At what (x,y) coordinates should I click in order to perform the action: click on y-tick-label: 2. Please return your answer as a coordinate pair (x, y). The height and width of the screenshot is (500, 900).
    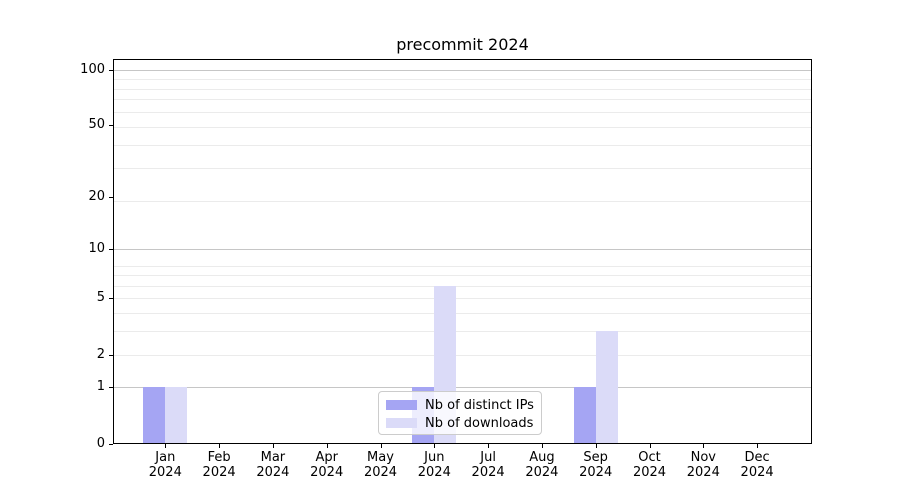
    Looking at the image, I should click on (100, 354).